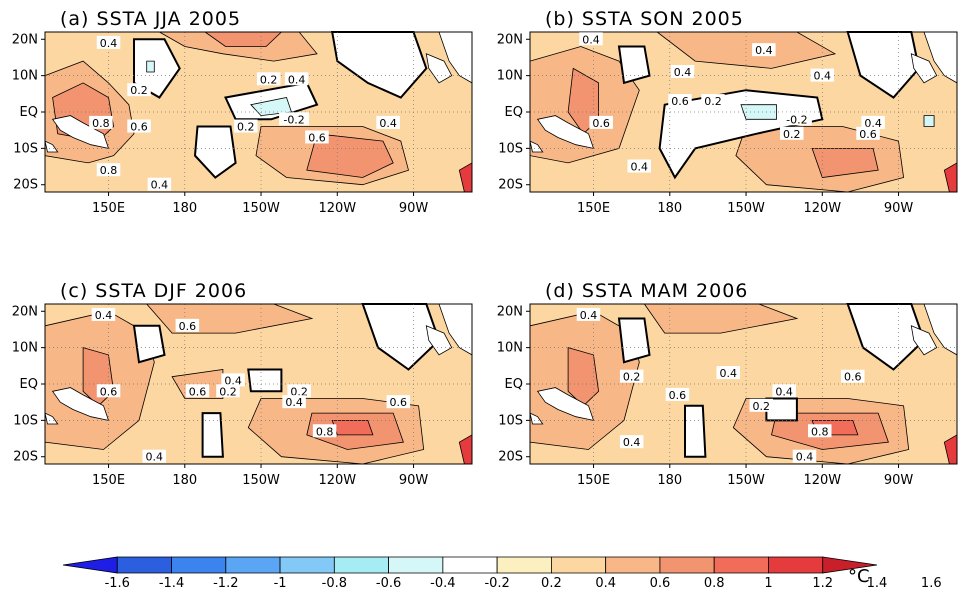  I want to click on field-shapes, so click(743, 112).